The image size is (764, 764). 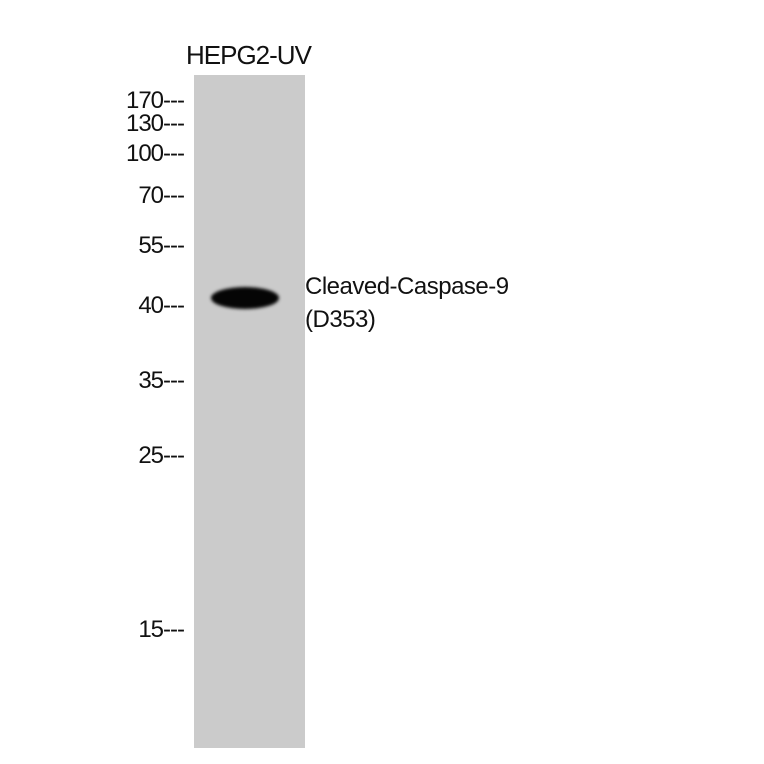 I want to click on marker-55: 55---, so click(x=161, y=245).